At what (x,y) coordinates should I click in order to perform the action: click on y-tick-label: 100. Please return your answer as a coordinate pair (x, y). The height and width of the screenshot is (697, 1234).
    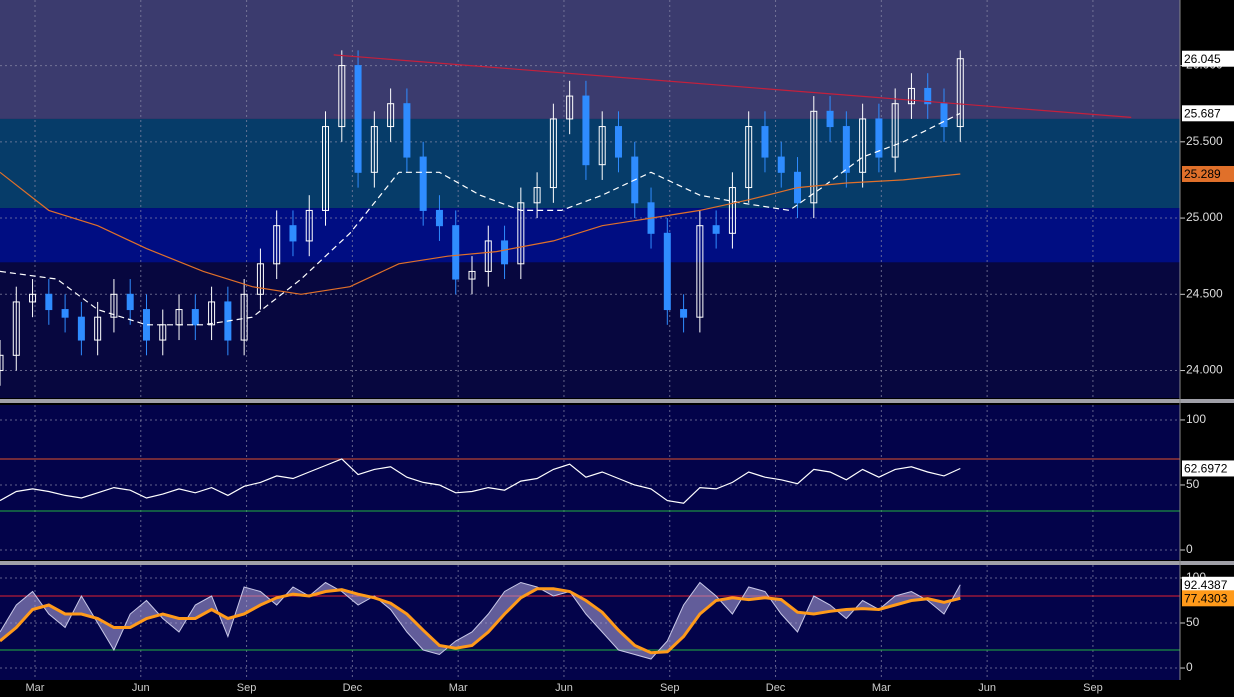
    Looking at the image, I should click on (1196, 419).